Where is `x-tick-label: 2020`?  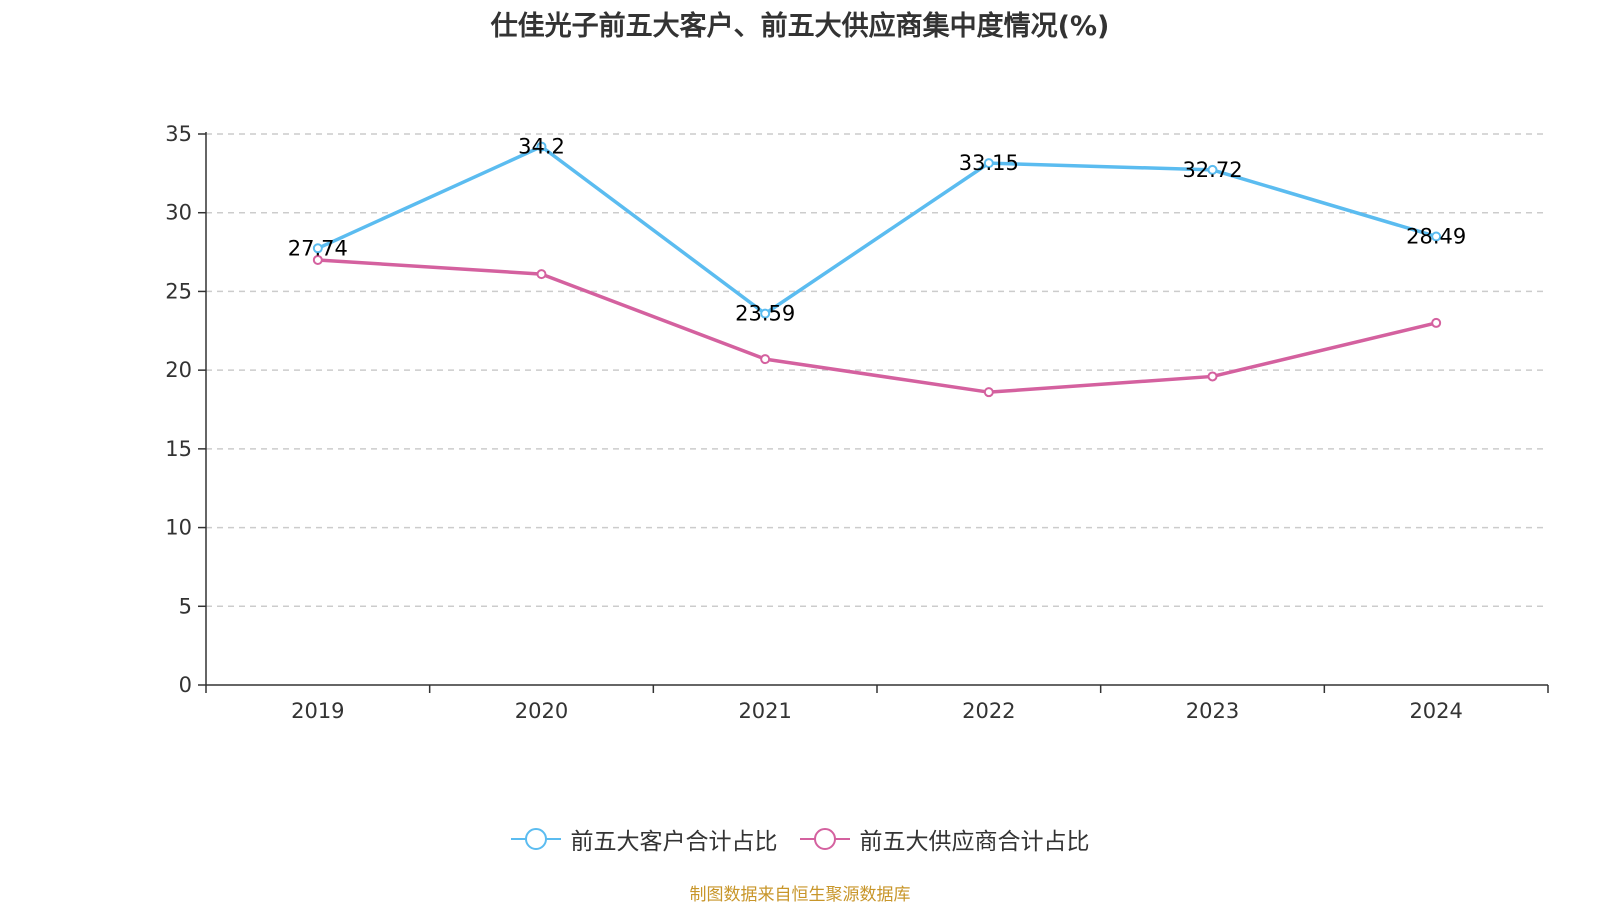
x-tick-label: 2020 is located at coordinates (541, 711).